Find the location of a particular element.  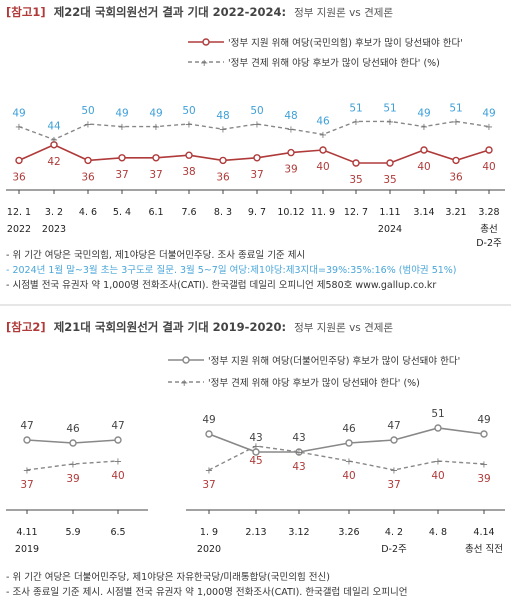

chart-1-tick-label: 7.6 is located at coordinates (188, 212).